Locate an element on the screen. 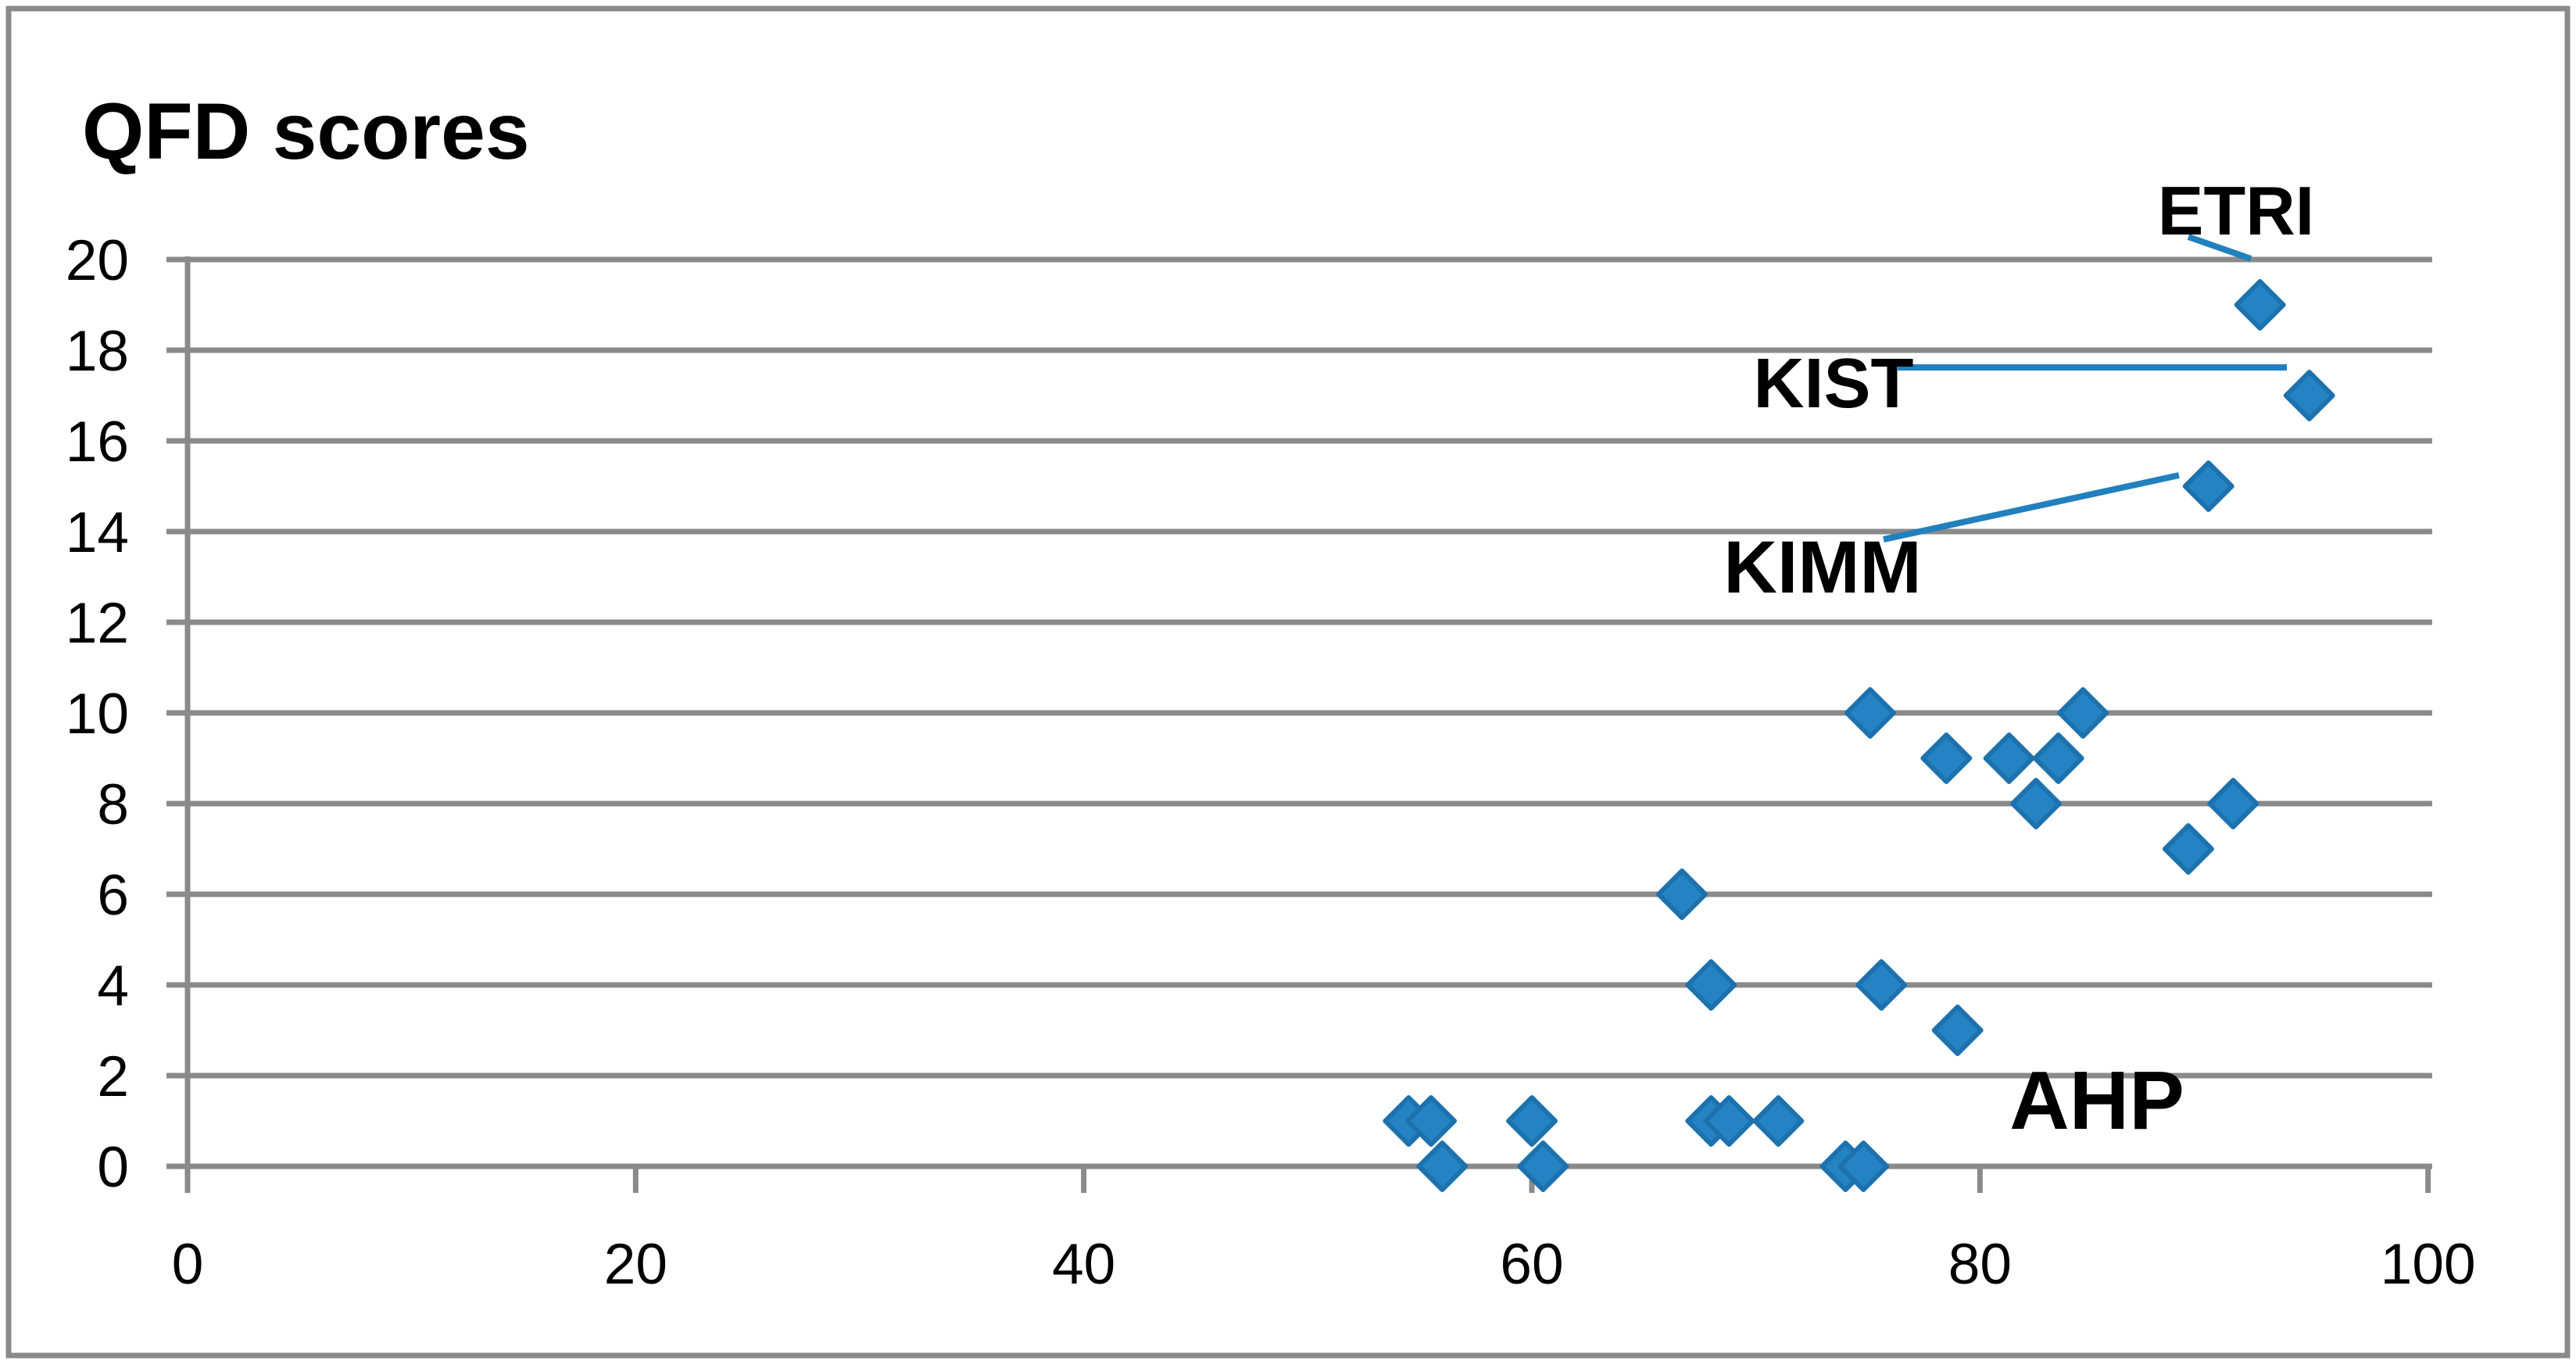 Image resolution: width=2576 pixels, height=1368 pixels. x-tick-label-0: 0 is located at coordinates (188, 1264).